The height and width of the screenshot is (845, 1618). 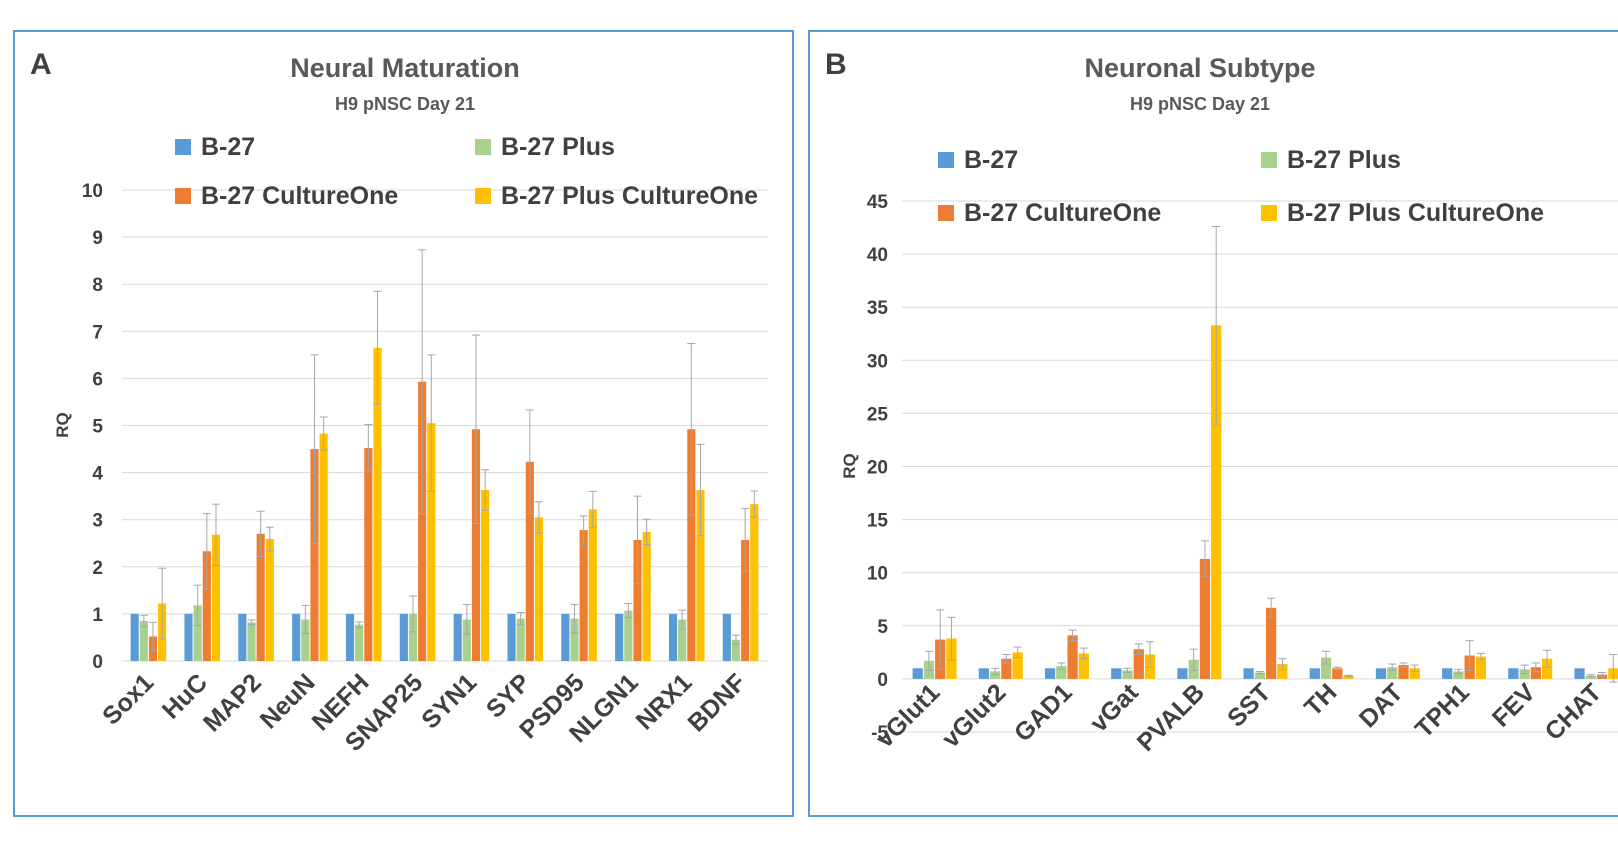 What do you see at coordinates (878, 521) in the screenshot?
I see `y-tick-label: 15` at bounding box center [878, 521].